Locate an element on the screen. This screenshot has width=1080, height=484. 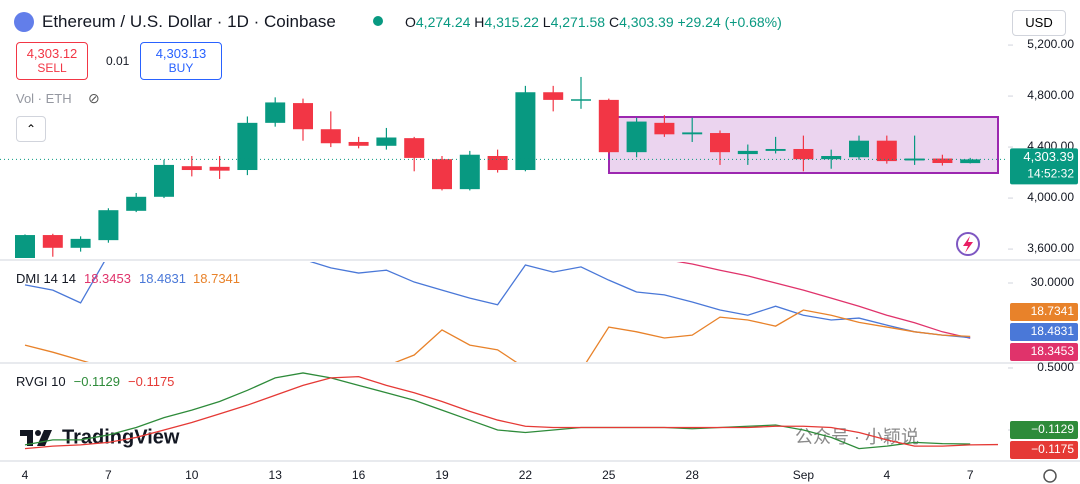
indicator-title: RVGI 10 is located at coordinates (41, 381).